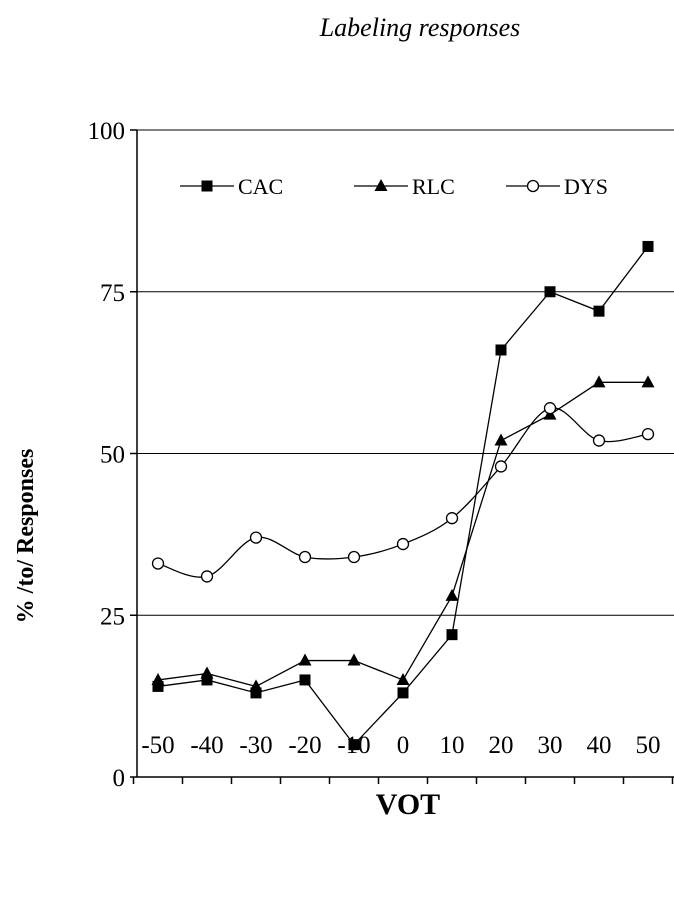  What do you see at coordinates (599, 745) in the screenshot?
I see `x-tick-label: 40` at bounding box center [599, 745].